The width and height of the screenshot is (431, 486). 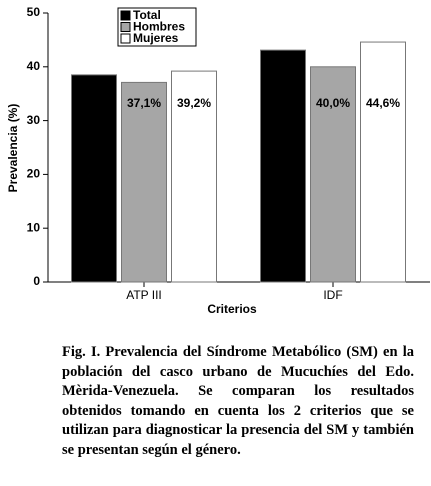 What do you see at coordinates (13, 148) in the screenshot?
I see `y-axis-label: Prevalencia (%)` at bounding box center [13, 148].